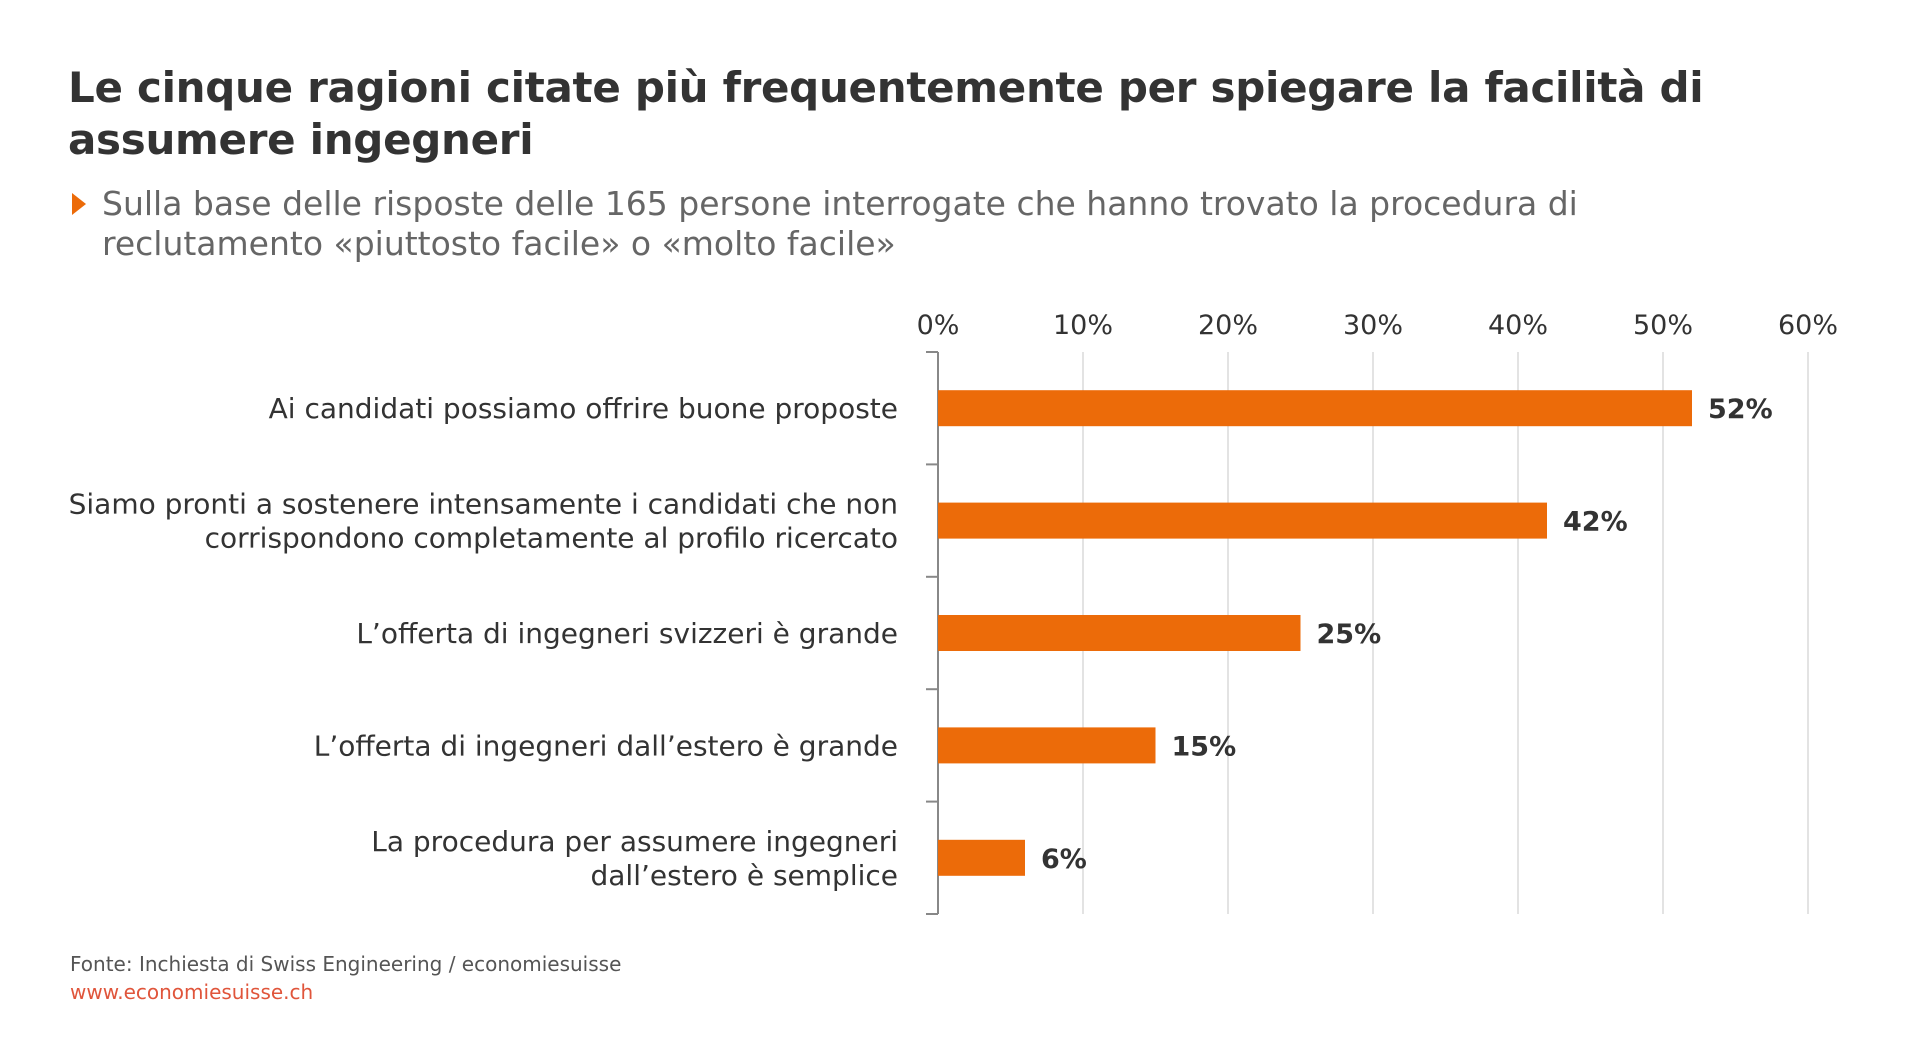  Describe the element at coordinates (1204, 746) in the screenshot. I see `data-label-4: 15%` at that location.